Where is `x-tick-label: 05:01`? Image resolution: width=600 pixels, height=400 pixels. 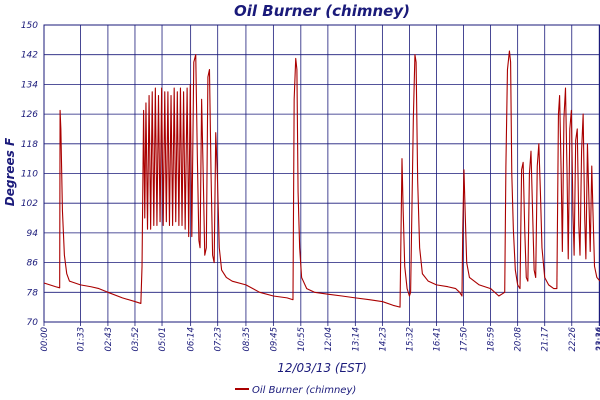
x-tick-label: 05:01 is located at coordinates (163, 339).